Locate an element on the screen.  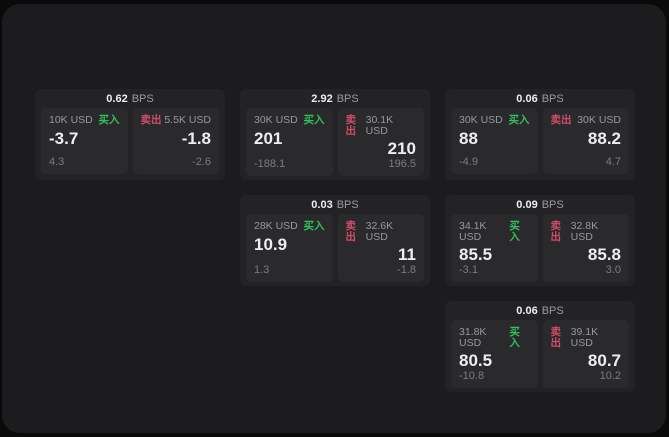
bps-value: 0.03 is located at coordinates (322, 205).